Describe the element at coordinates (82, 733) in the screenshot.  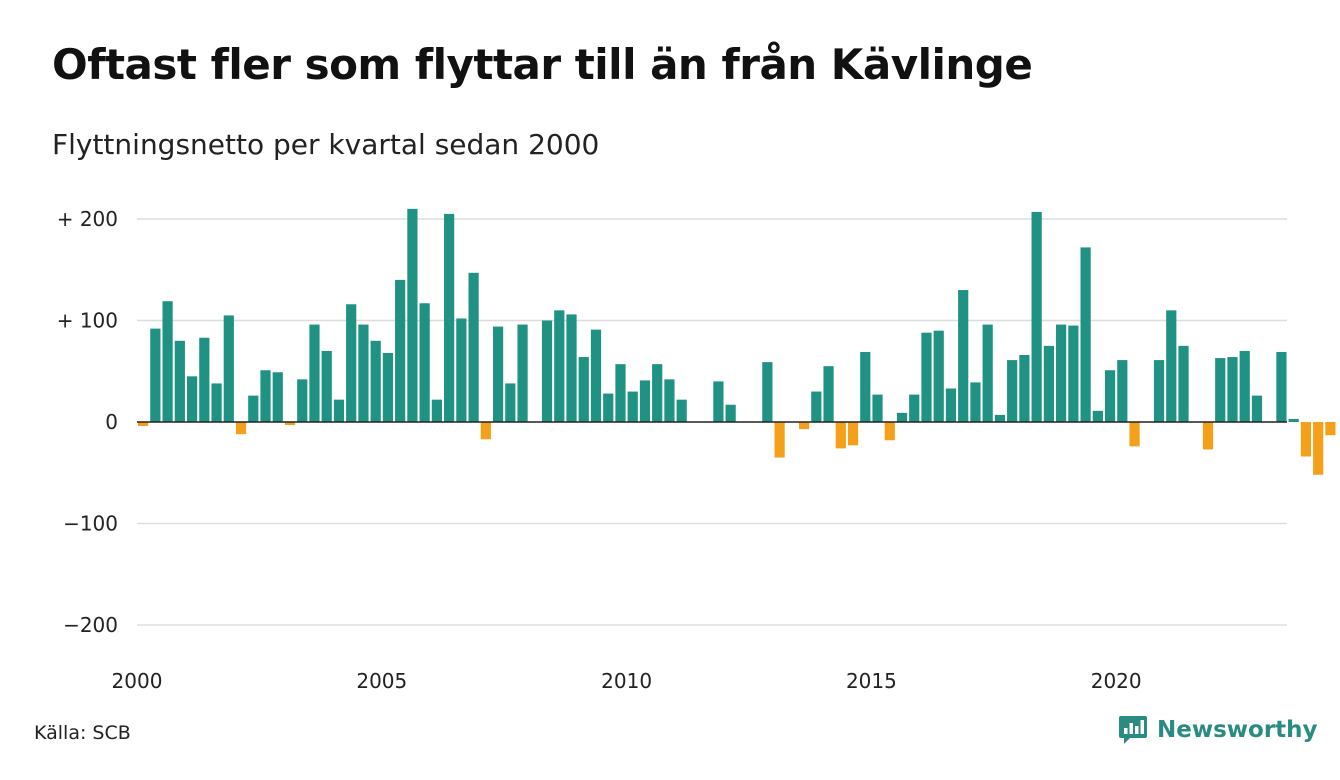
I see `source-note: Källa: SCB` at that location.